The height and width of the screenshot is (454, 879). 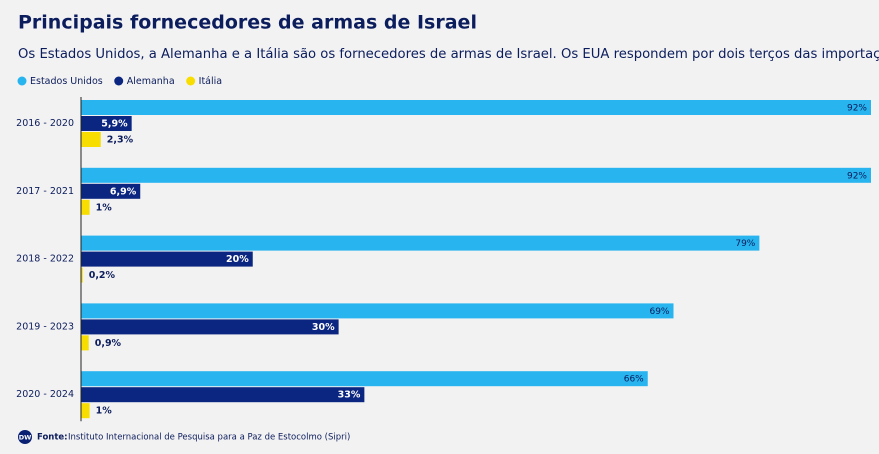 I want to click on source-label: Fonte:, so click(x=52, y=438).